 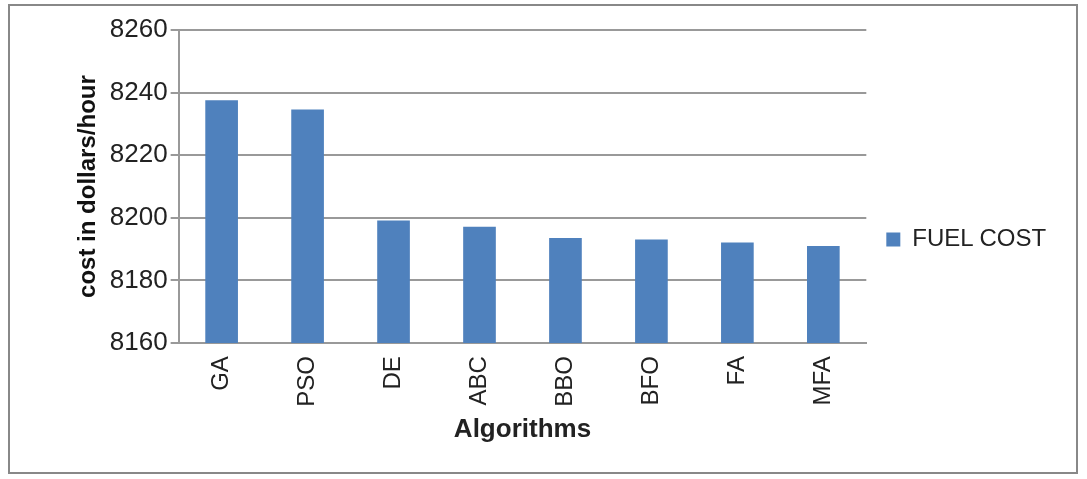 I want to click on x-tick-label: MFA, so click(x=821, y=381).